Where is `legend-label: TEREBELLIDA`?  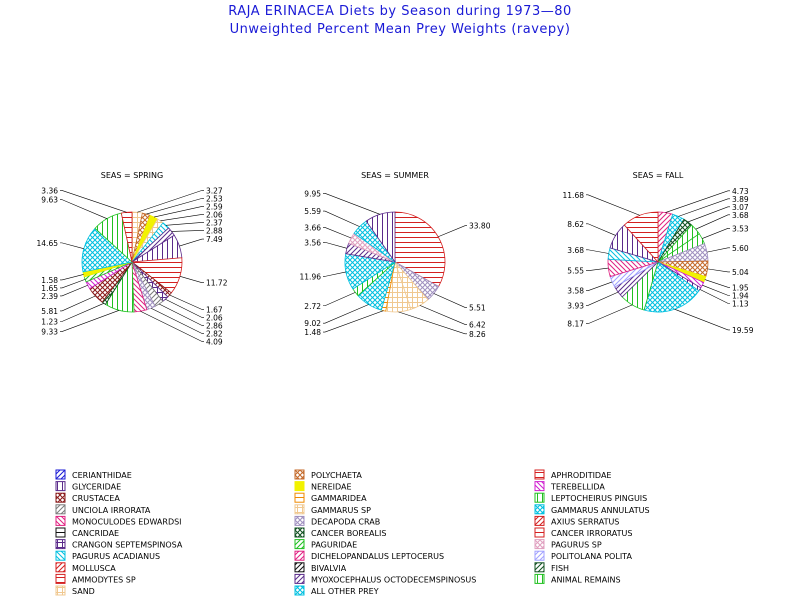
legend-label: TEREBELLIDA is located at coordinates (577, 487).